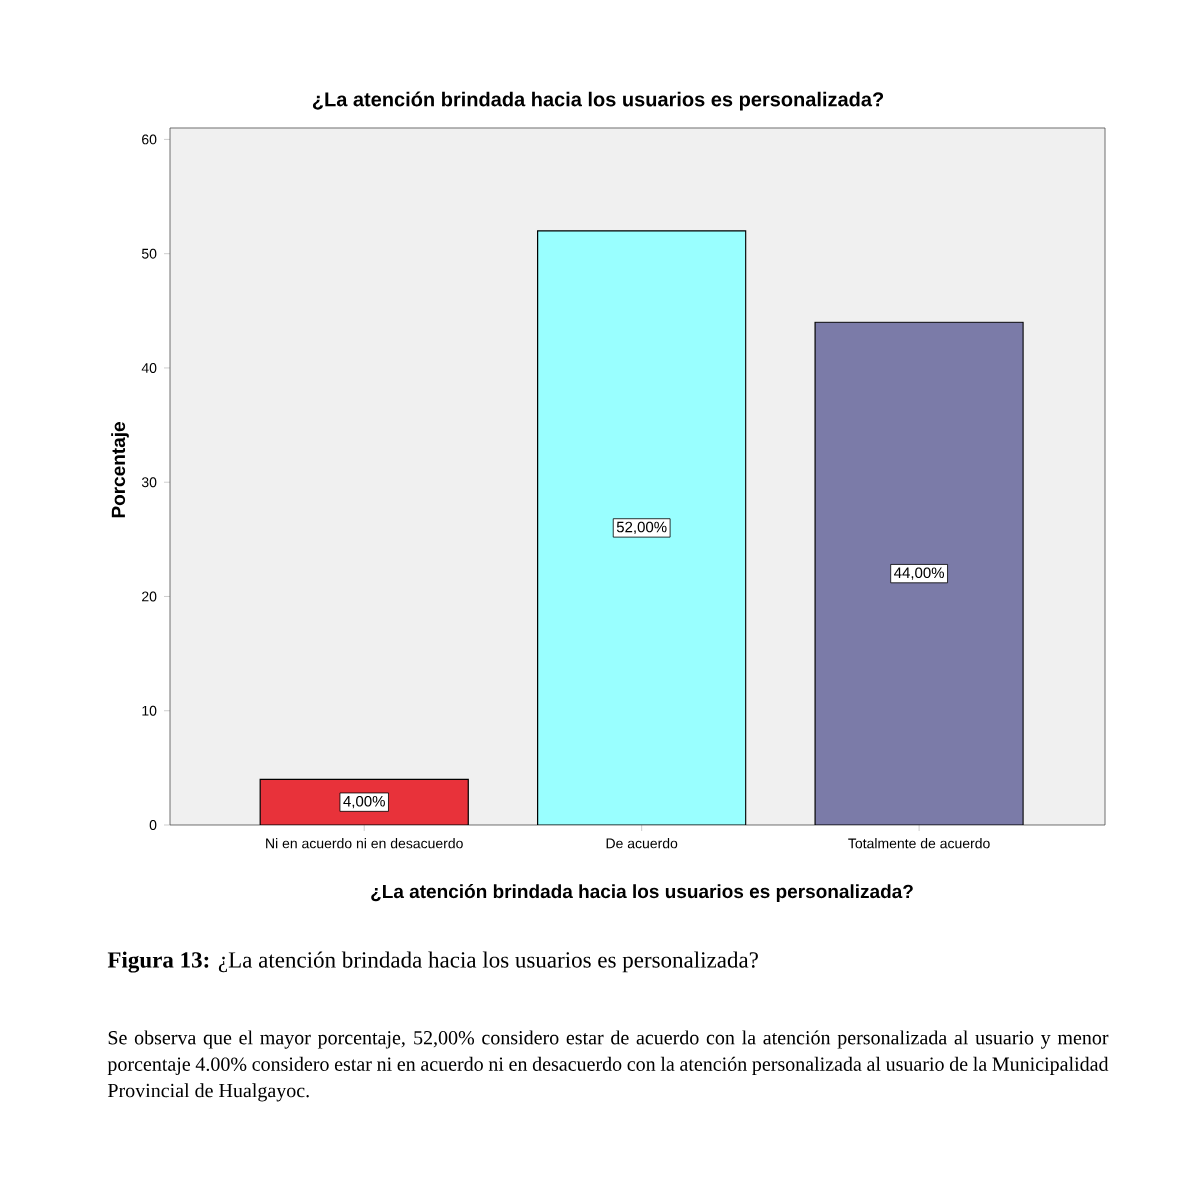 The image size is (1188, 1193). What do you see at coordinates (149, 596) in the screenshot?
I see `y-tick-label: 20` at bounding box center [149, 596].